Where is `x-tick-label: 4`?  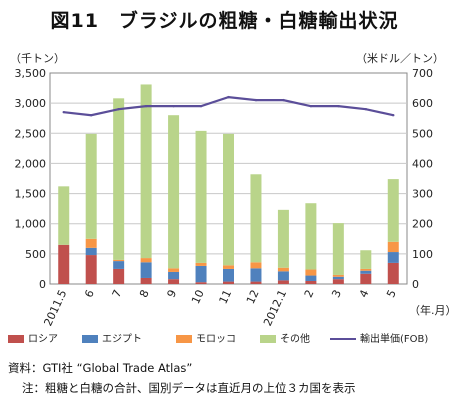 x-tick-label: 4 is located at coordinates (364, 294).